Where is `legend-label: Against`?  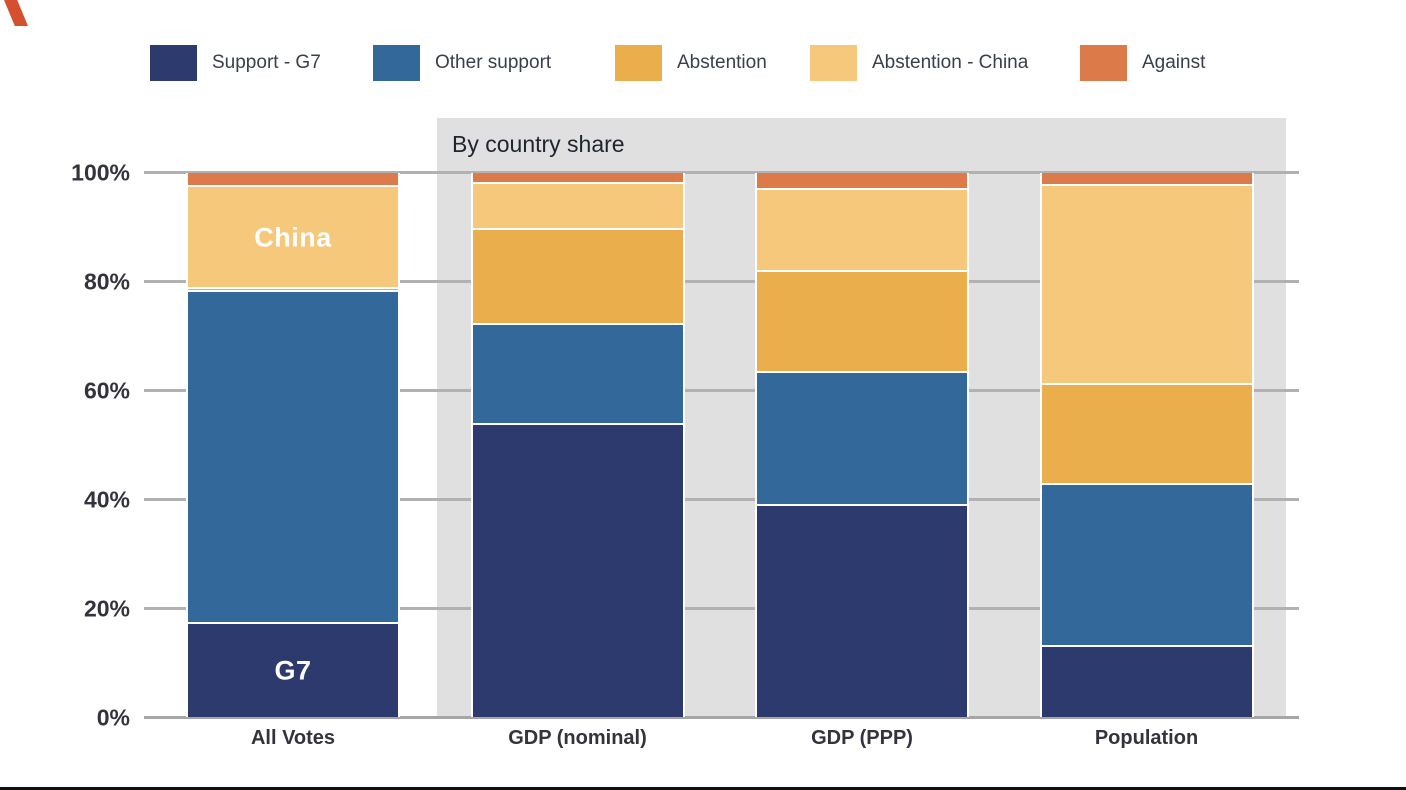 legend-label: Against is located at coordinates (1174, 62).